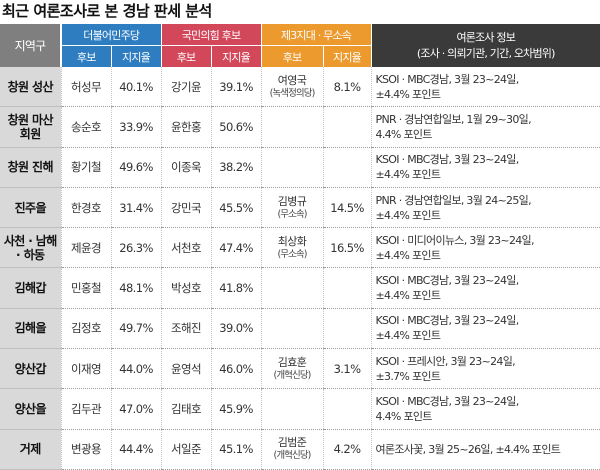  What do you see at coordinates (485, 45) in the screenshot?
I see `header-survey-info: 여론조사 정보 (조사 · 의뢰기관, 기간, 오차범위)` at bounding box center [485, 45].